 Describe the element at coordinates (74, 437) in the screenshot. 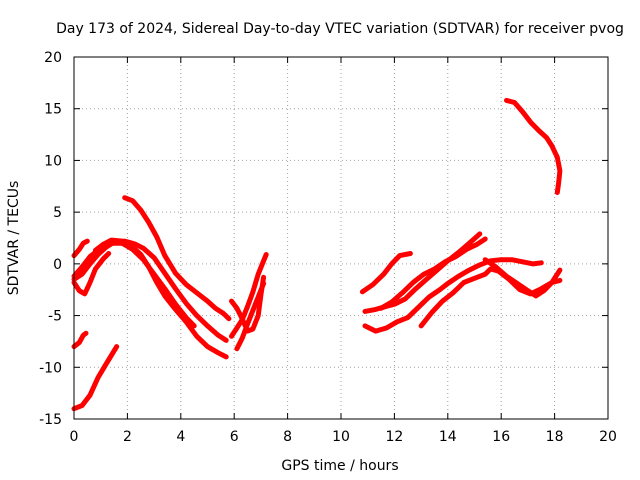

I see `x-tick-label: 0` at that location.